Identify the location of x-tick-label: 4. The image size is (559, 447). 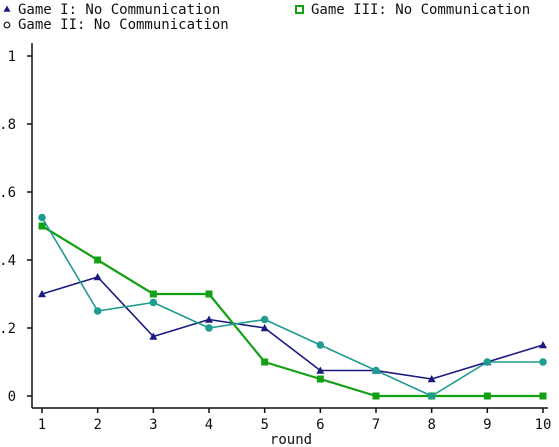
(209, 425).